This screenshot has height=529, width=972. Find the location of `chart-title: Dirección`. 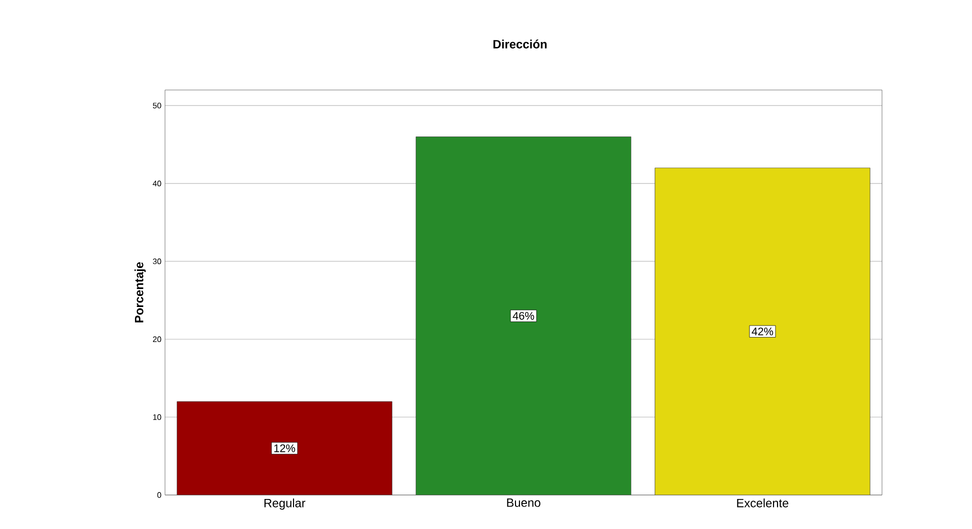

chart-title: Dirección is located at coordinates (520, 44).